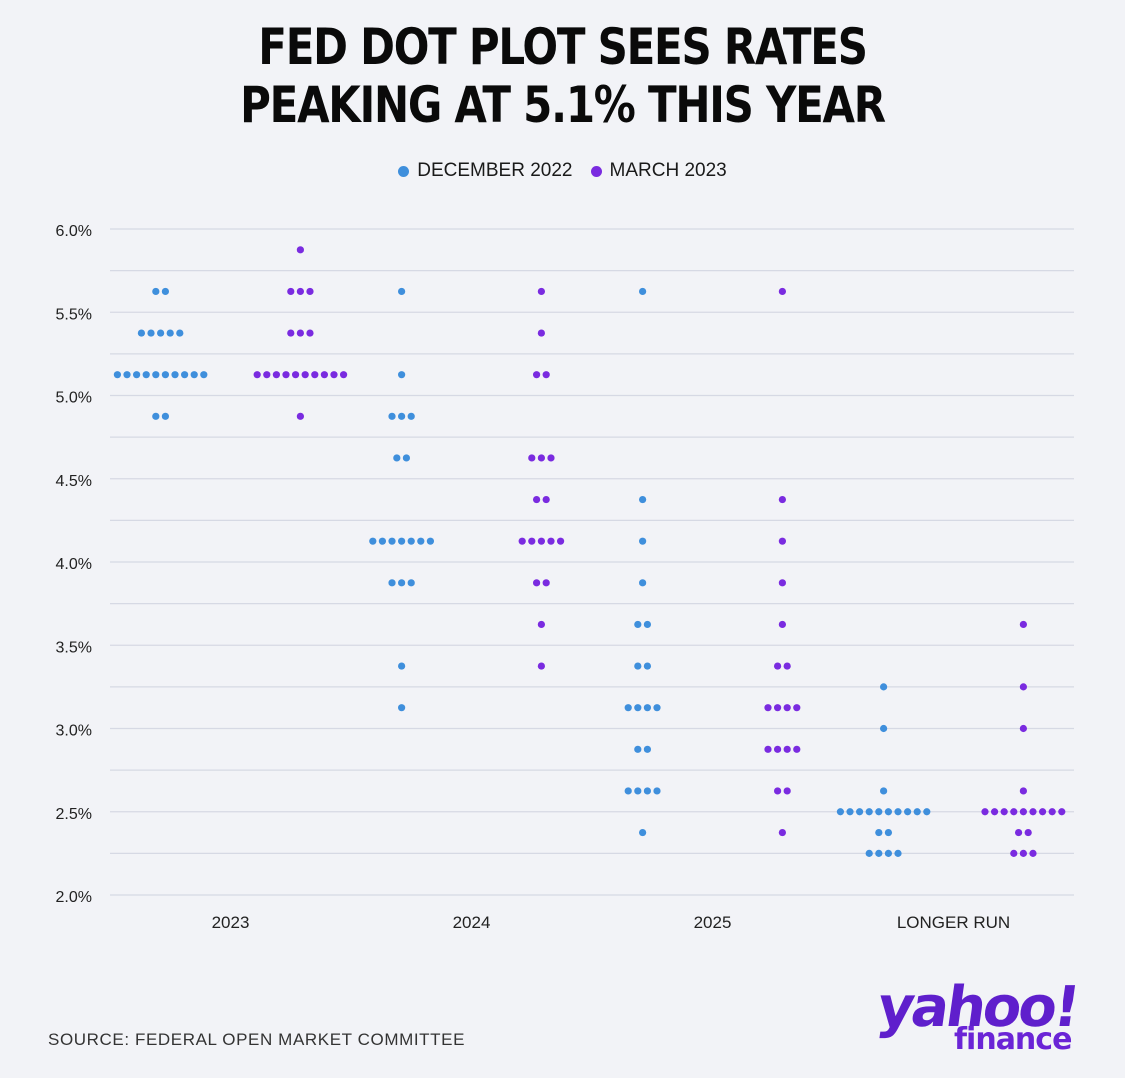 The width and height of the screenshot is (1125, 1078). I want to click on legend-label: DECEMBER 2022, so click(495, 170).